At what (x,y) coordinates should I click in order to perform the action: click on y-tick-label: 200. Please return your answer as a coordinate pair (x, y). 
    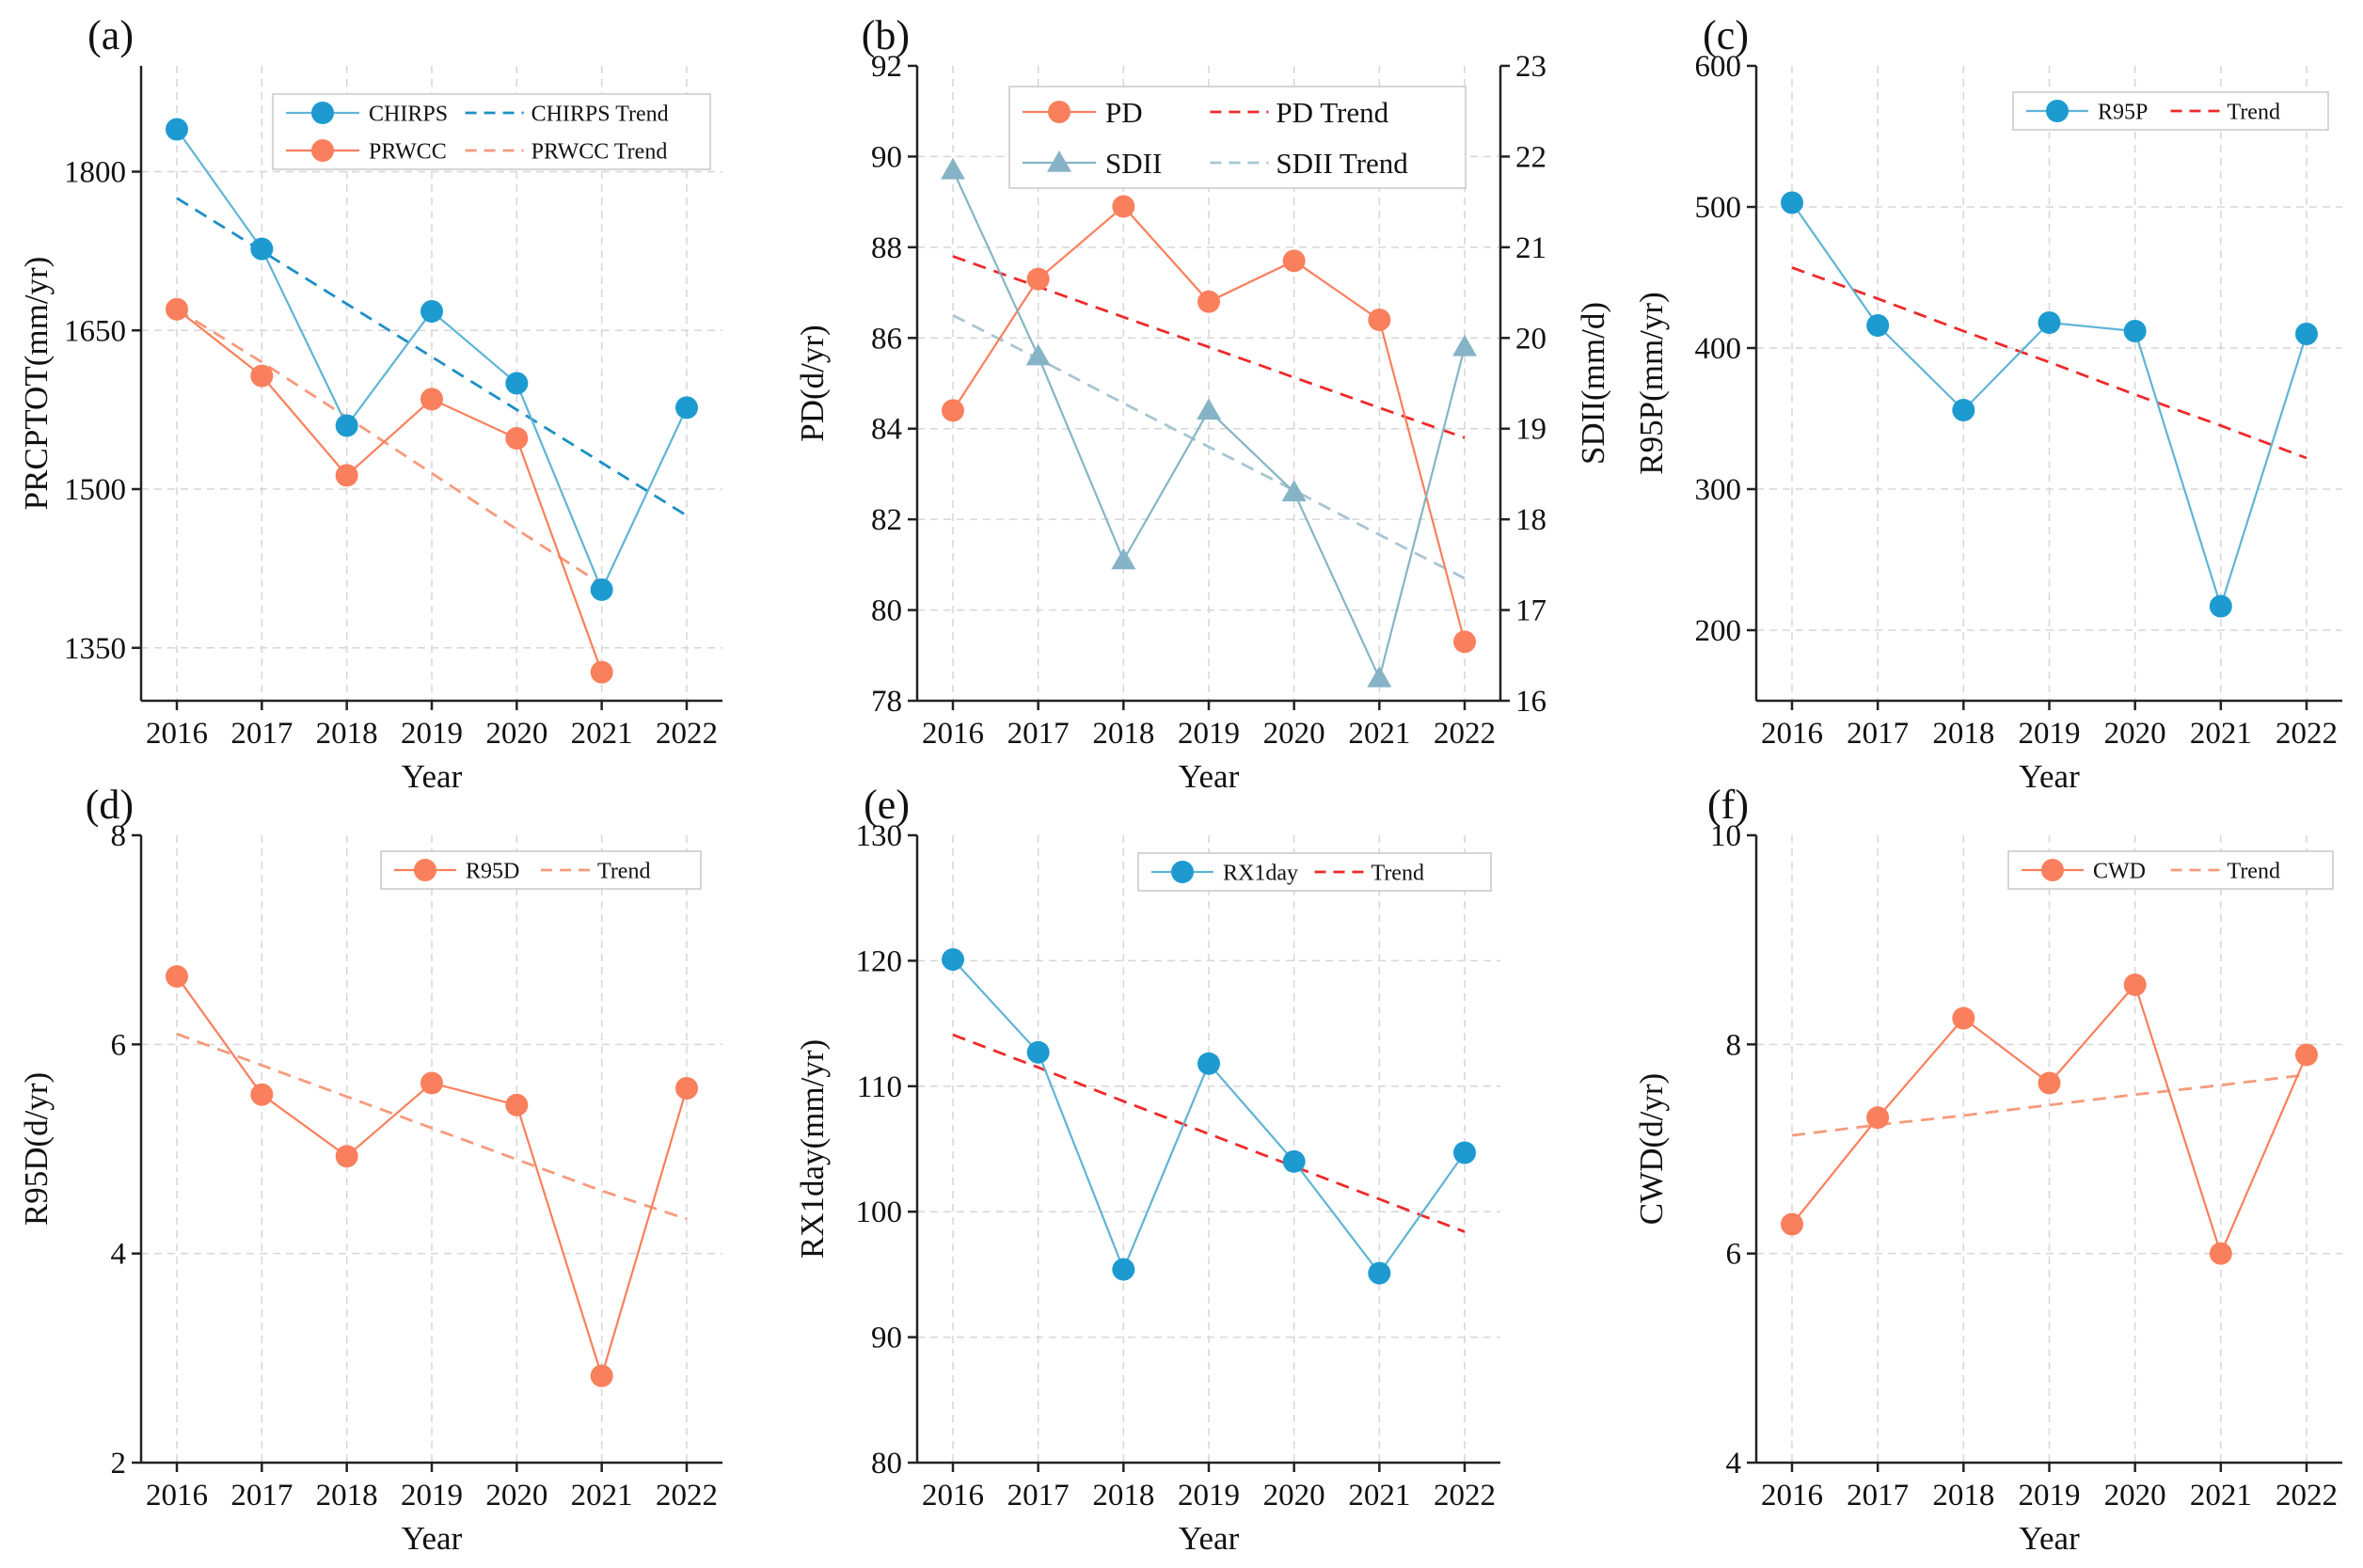
    Looking at the image, I should click on (1719, 631).